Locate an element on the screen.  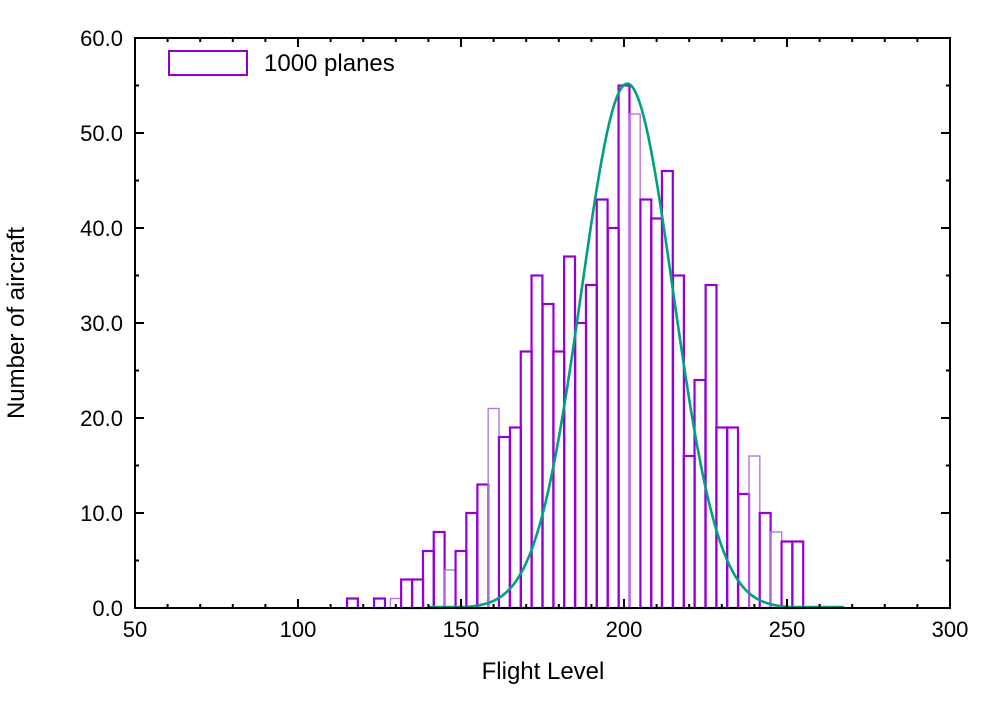
y-tick-label: 10.0 is located at coordinates (101, 513).